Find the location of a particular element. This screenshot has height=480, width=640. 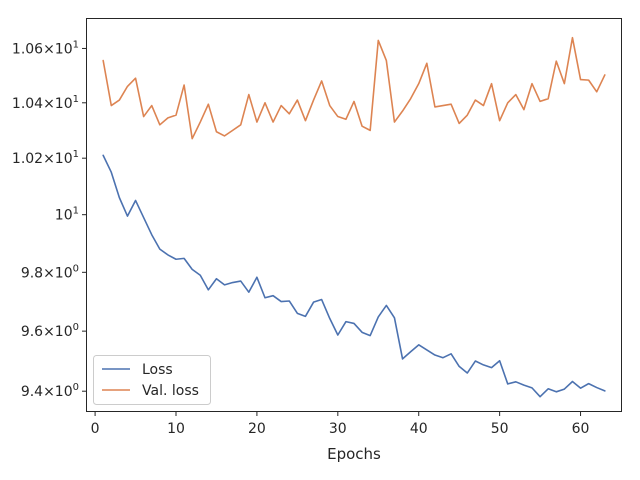

legend: Loss Val. loss is located at coordinates (152, 380).